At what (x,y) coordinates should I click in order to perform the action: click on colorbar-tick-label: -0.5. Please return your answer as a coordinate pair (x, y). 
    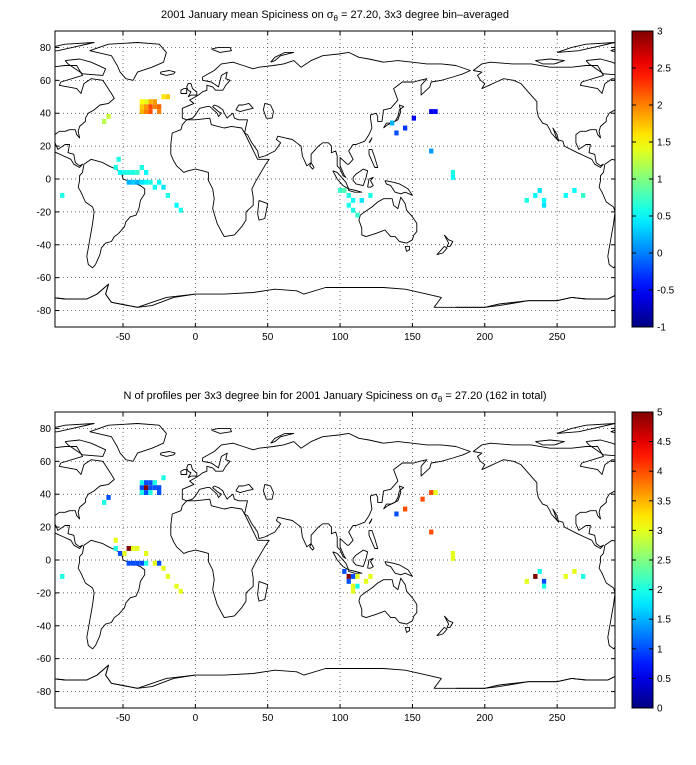
    Looking at the image, I should click on (666, 291).